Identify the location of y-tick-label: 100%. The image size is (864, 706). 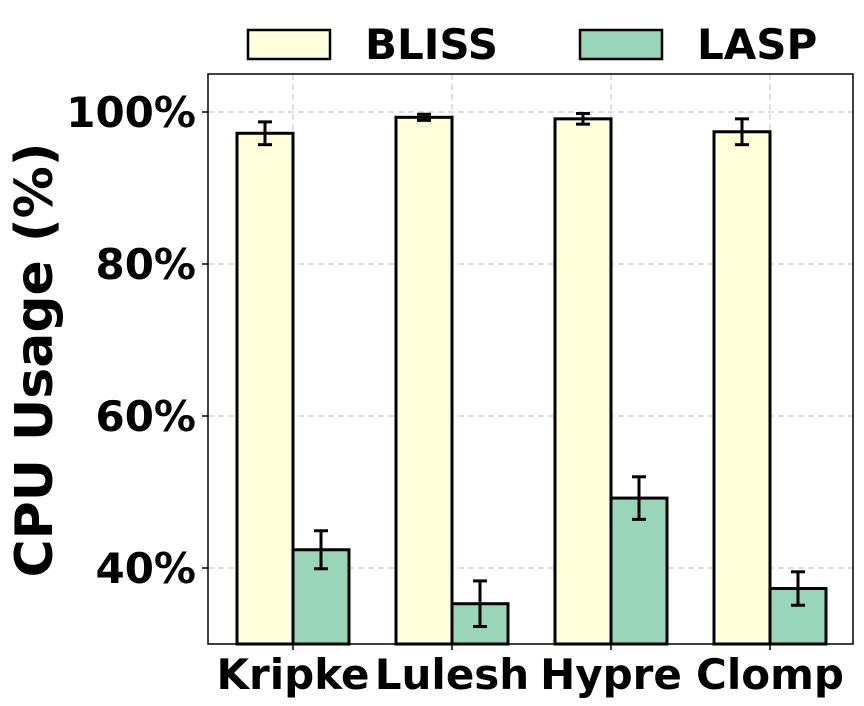
(131, 112).